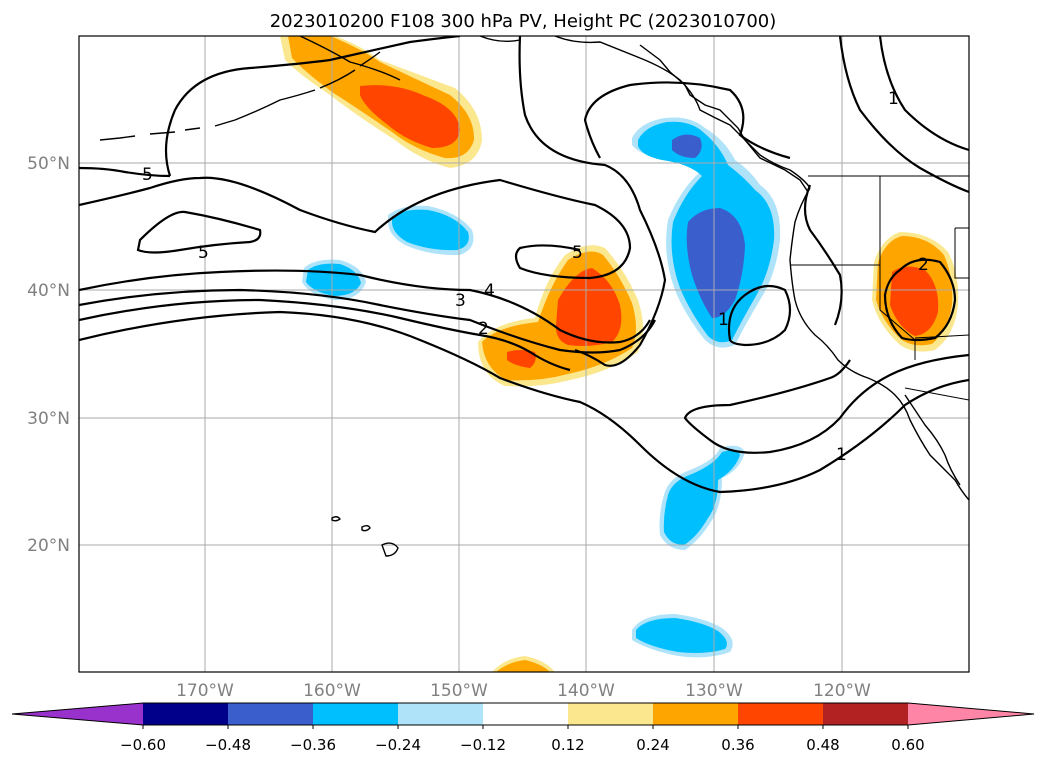 This screenshot has height=765, width=1047. What do you see at coordinates (143, 745) in the screenshot?
I see `colorbar-tick-label: −0.60` at bounding box center [143, 745].